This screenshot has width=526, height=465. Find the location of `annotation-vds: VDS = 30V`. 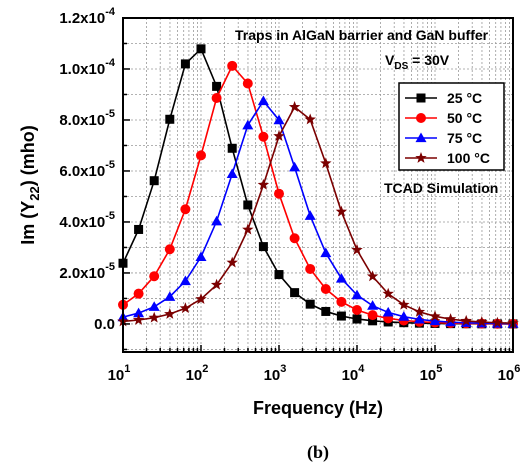

annotation-vds: VDS = 30V is located at coordinates (417, 62).